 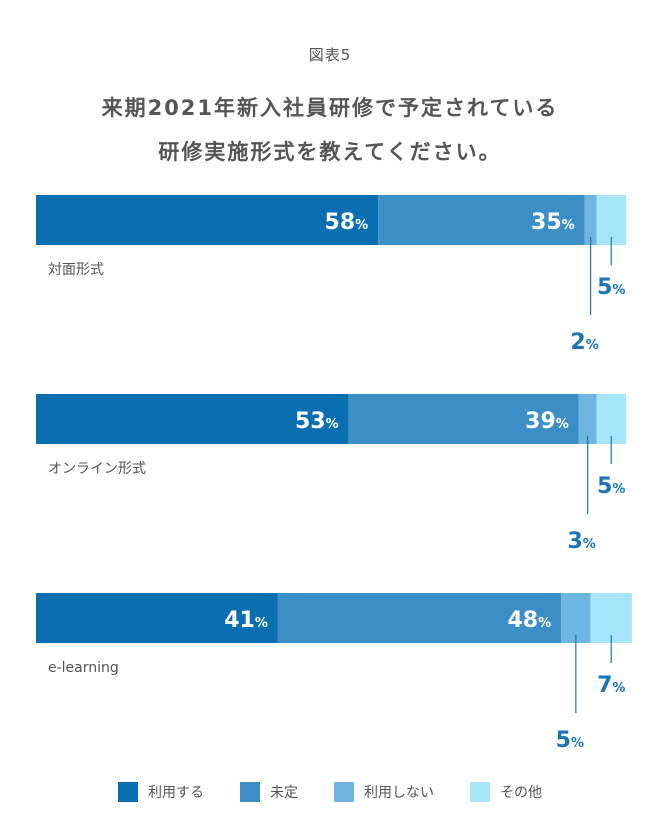 I want to click on legend-item-3: その他, so click(x=506, y=792).